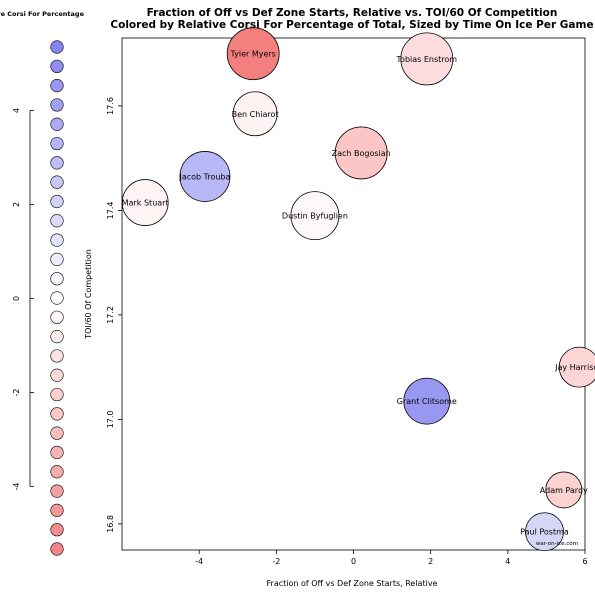  Describe the element at coordinates (110, 106) in the screenshot. I see `y-tick-label: 17.6` at that location.